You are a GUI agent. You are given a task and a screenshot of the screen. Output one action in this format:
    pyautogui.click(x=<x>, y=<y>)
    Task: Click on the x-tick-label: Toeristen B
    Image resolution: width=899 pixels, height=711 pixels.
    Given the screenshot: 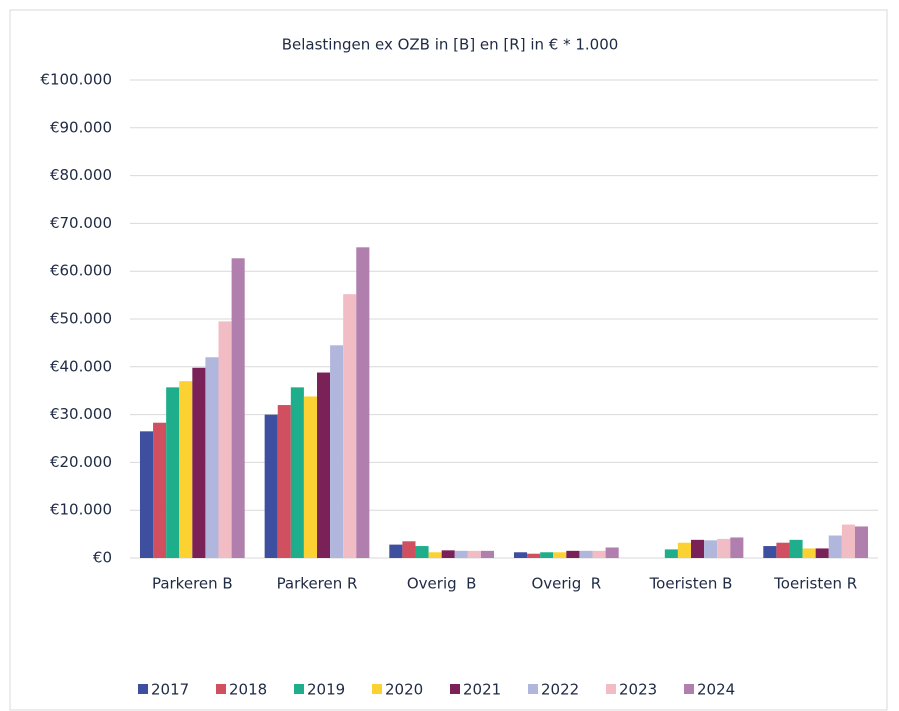 What is the action you would take?
    pyautogui.click(x=691, y=584)
    